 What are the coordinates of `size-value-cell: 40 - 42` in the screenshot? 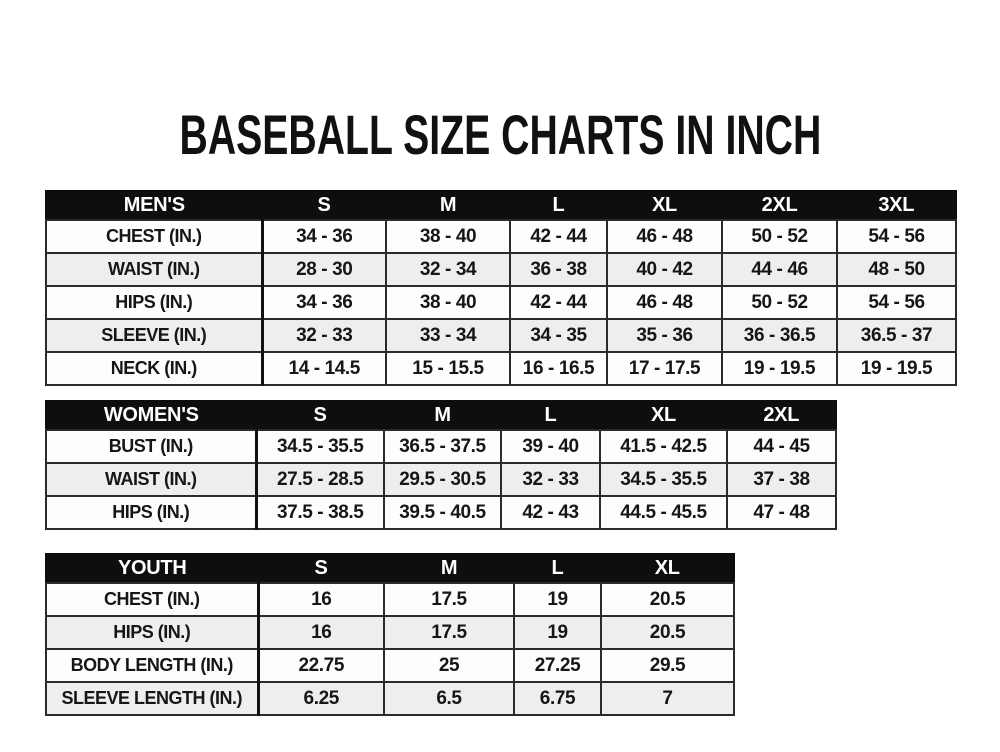 It's located at (664, 269).